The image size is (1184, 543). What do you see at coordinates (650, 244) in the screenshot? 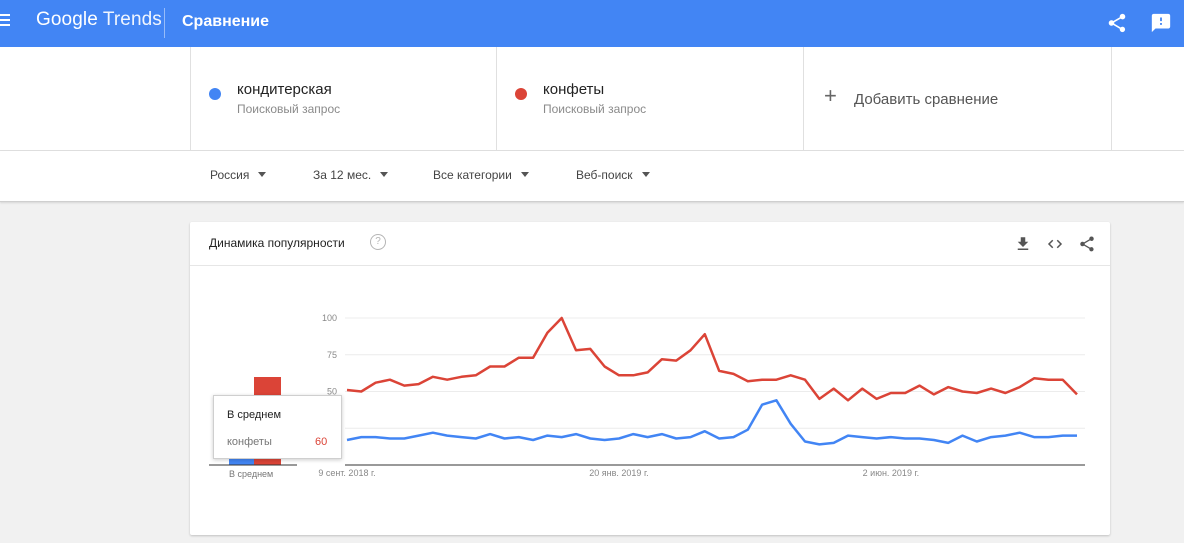
I see `card-header: Динамика популярности ?` at bounding box center [650, 244].